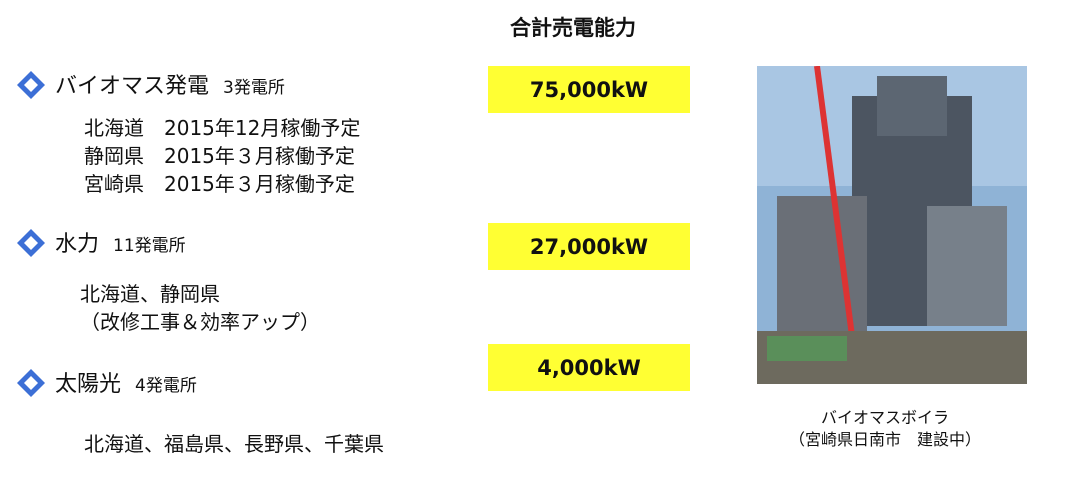  What do you see at coordinates (589, 89) in the screenshot?
I see `capacity-box: 75,000kW` at bounding box center [589, 89].